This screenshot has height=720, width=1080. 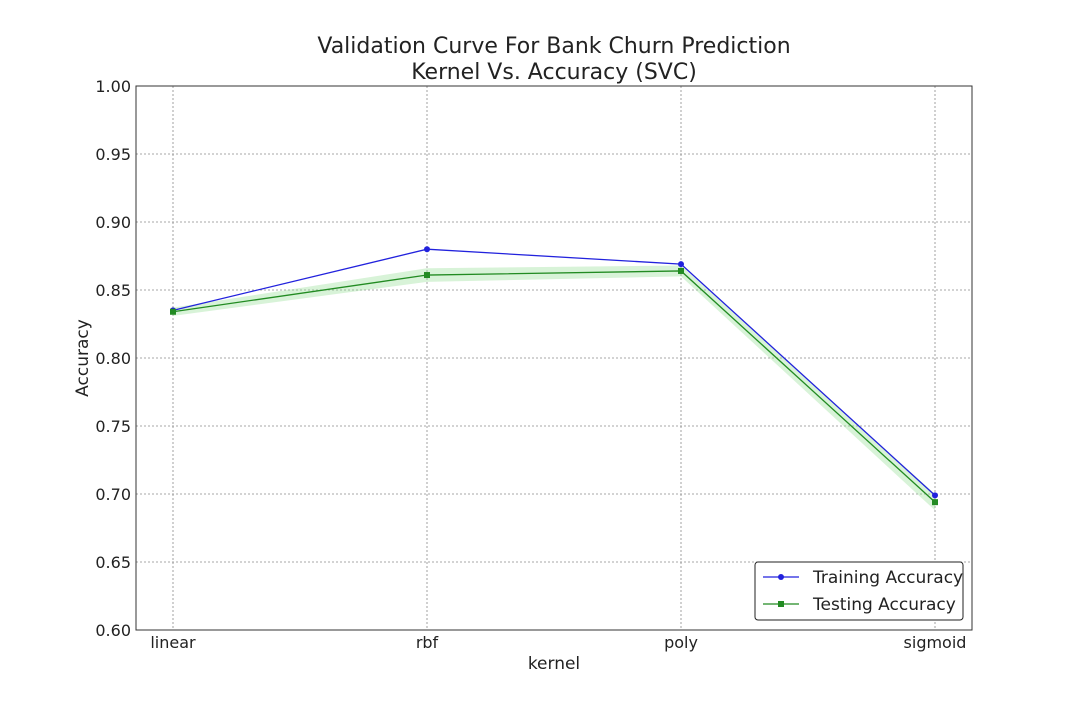 I want to click on y-tick-labels: 0.60 0.65 0.70 0.75 0.80 0.85 0.90 0.95 1.00, so click(x=113, y=358).